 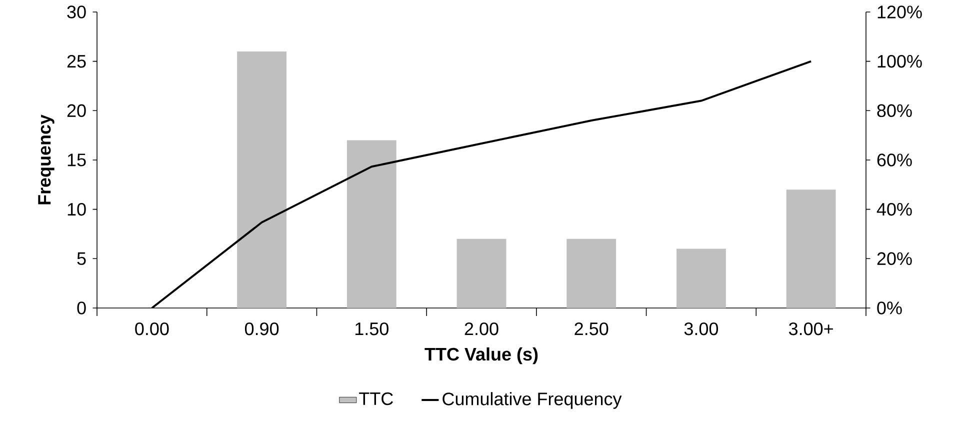 What do you see at coordinates (810, 329) in the screenshot?
I see `x-tick-label: 3.00+` at bounding box center [810, 329].